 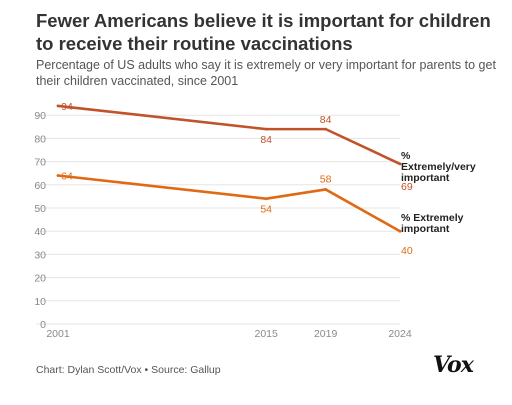 What do you see at coordinates (67, 107) in the screenshot?
I see `data-label: 94` at bounding box center [67, 107].